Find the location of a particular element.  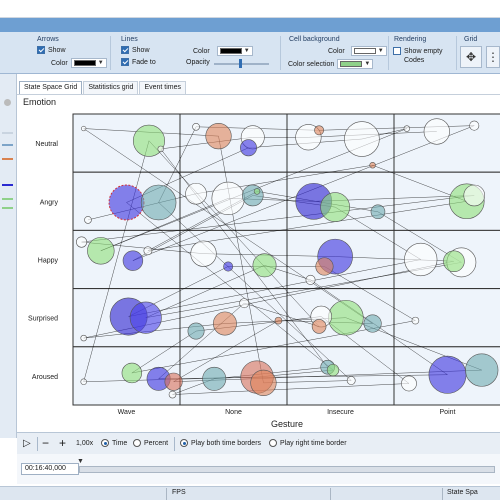

timeline-track is located at coordinates (287, 469).